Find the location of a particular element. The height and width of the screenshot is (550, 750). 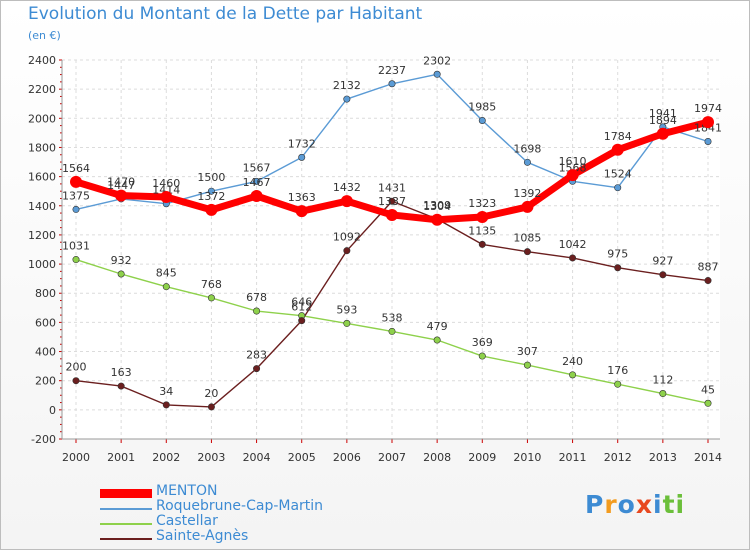

data-label-roquebrune-cap-martin: 1500 is located at coordinates (211, 177).